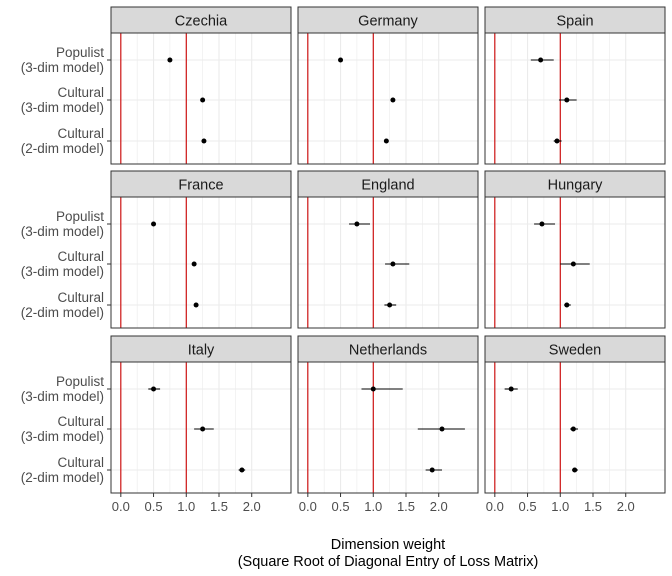 This screenshot has height=576, width=672. I want to click on facet-strip-label: Italy, so click(201, 351).